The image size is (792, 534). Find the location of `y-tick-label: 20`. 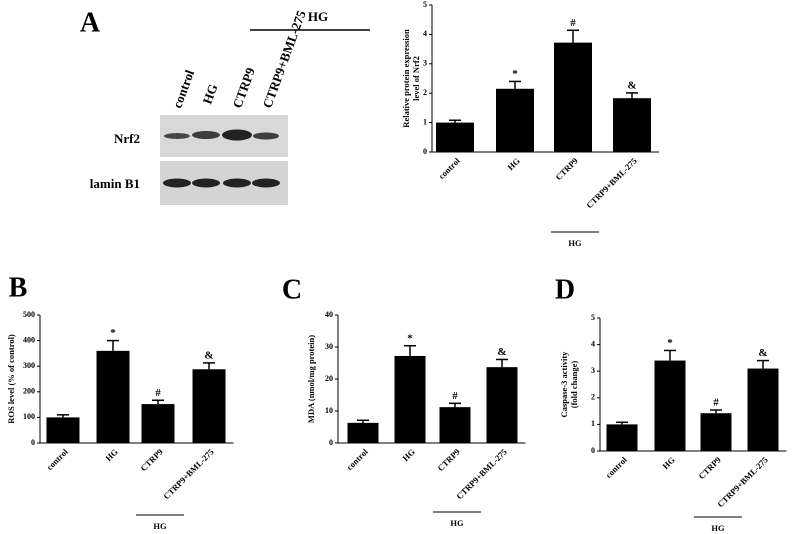

y-tick-label: 20 is located at coordinates (329, 378).